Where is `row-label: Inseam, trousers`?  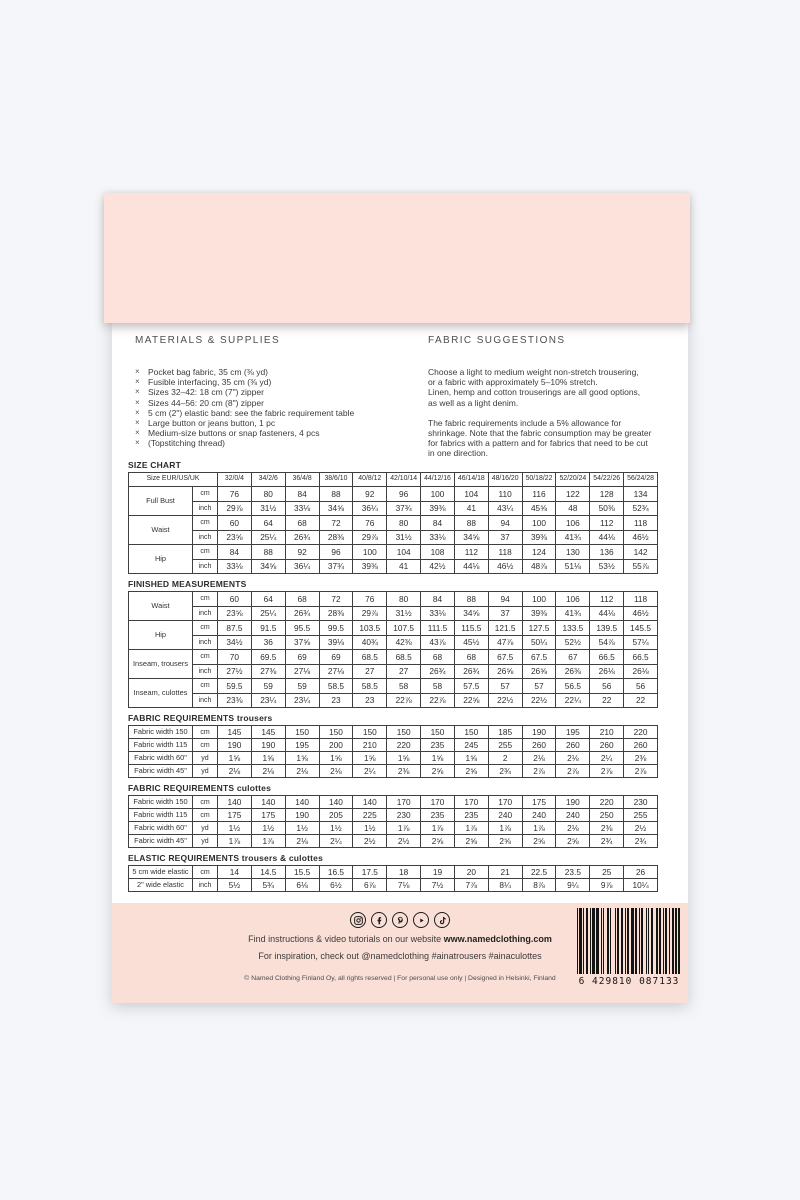
row-label: Inseam, trousers is located at coordinates (160, 664).